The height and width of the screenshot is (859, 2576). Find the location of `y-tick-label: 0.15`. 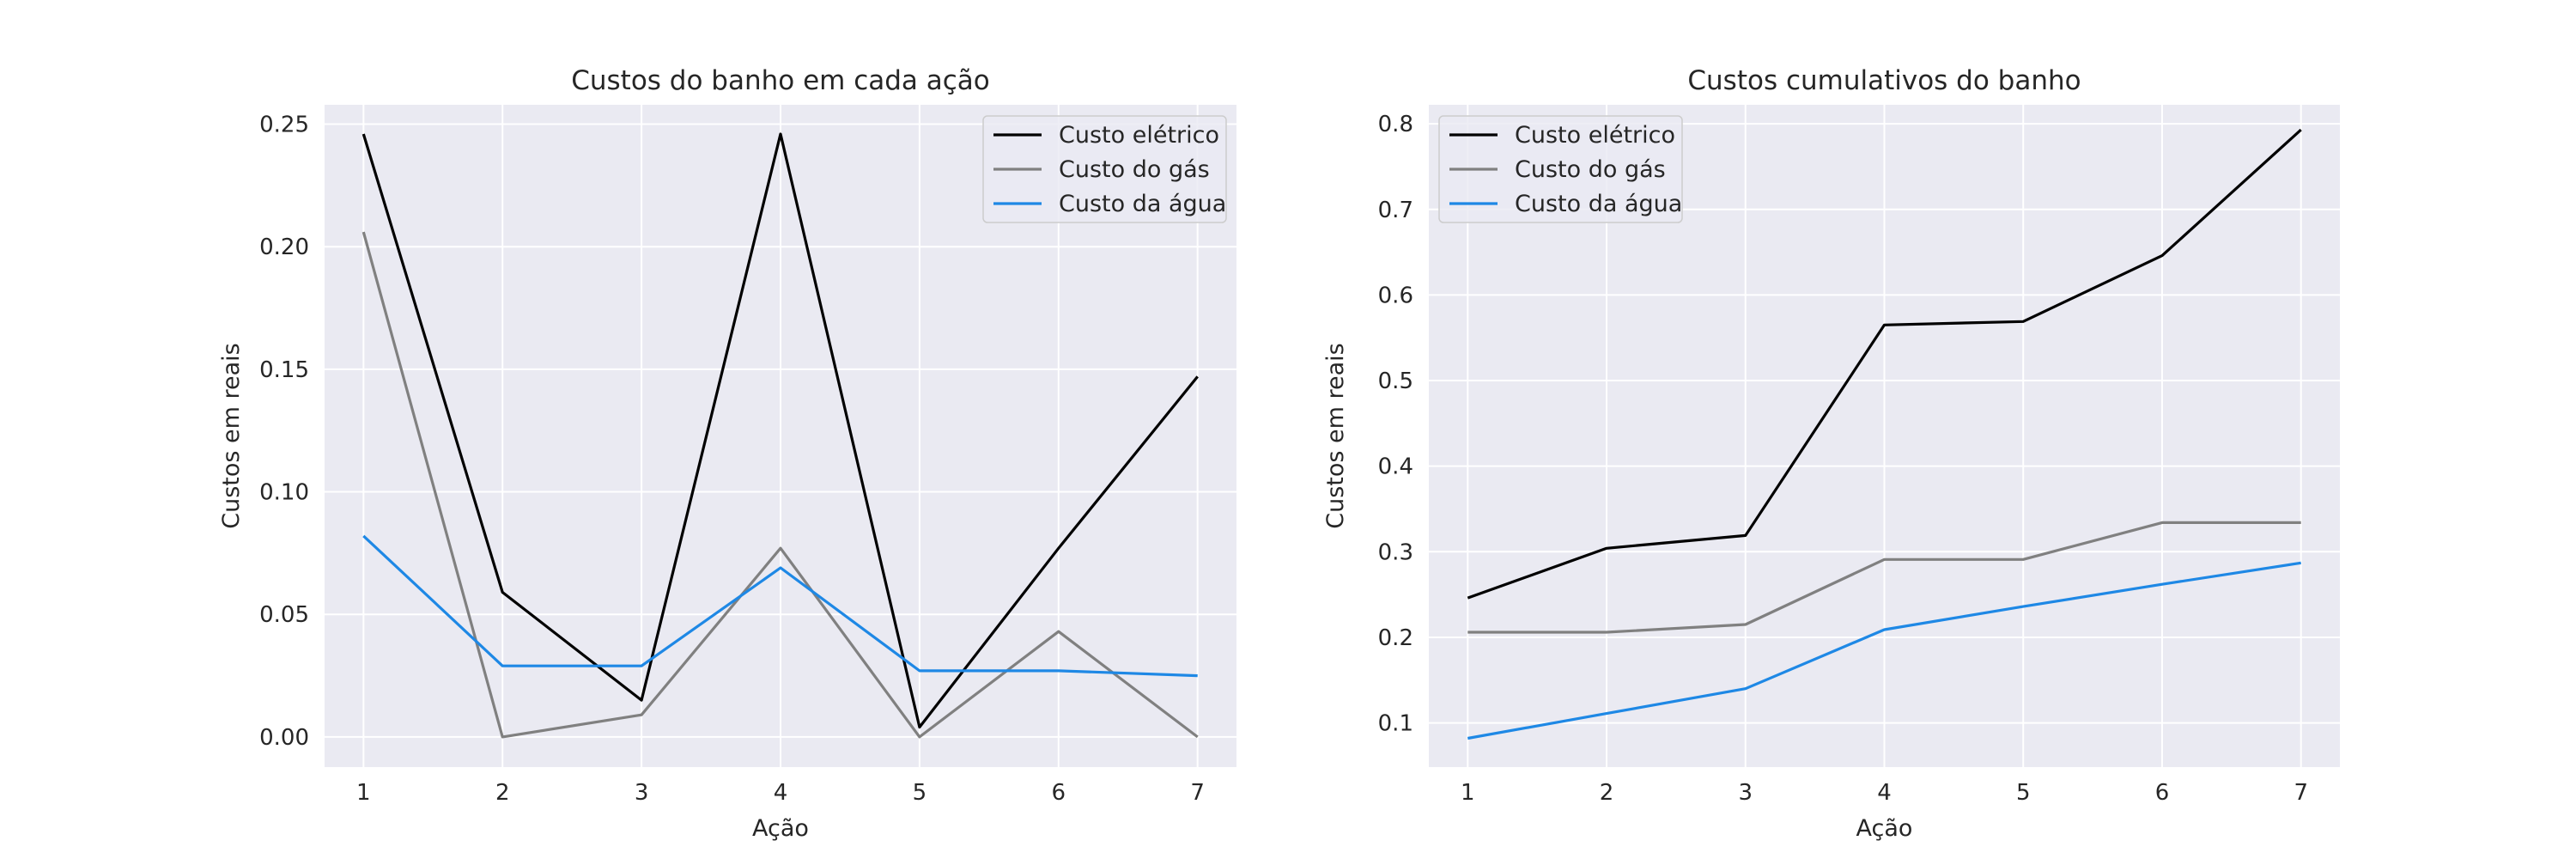

y-tick-label: 0.15 is located at coordinates (284, 370).